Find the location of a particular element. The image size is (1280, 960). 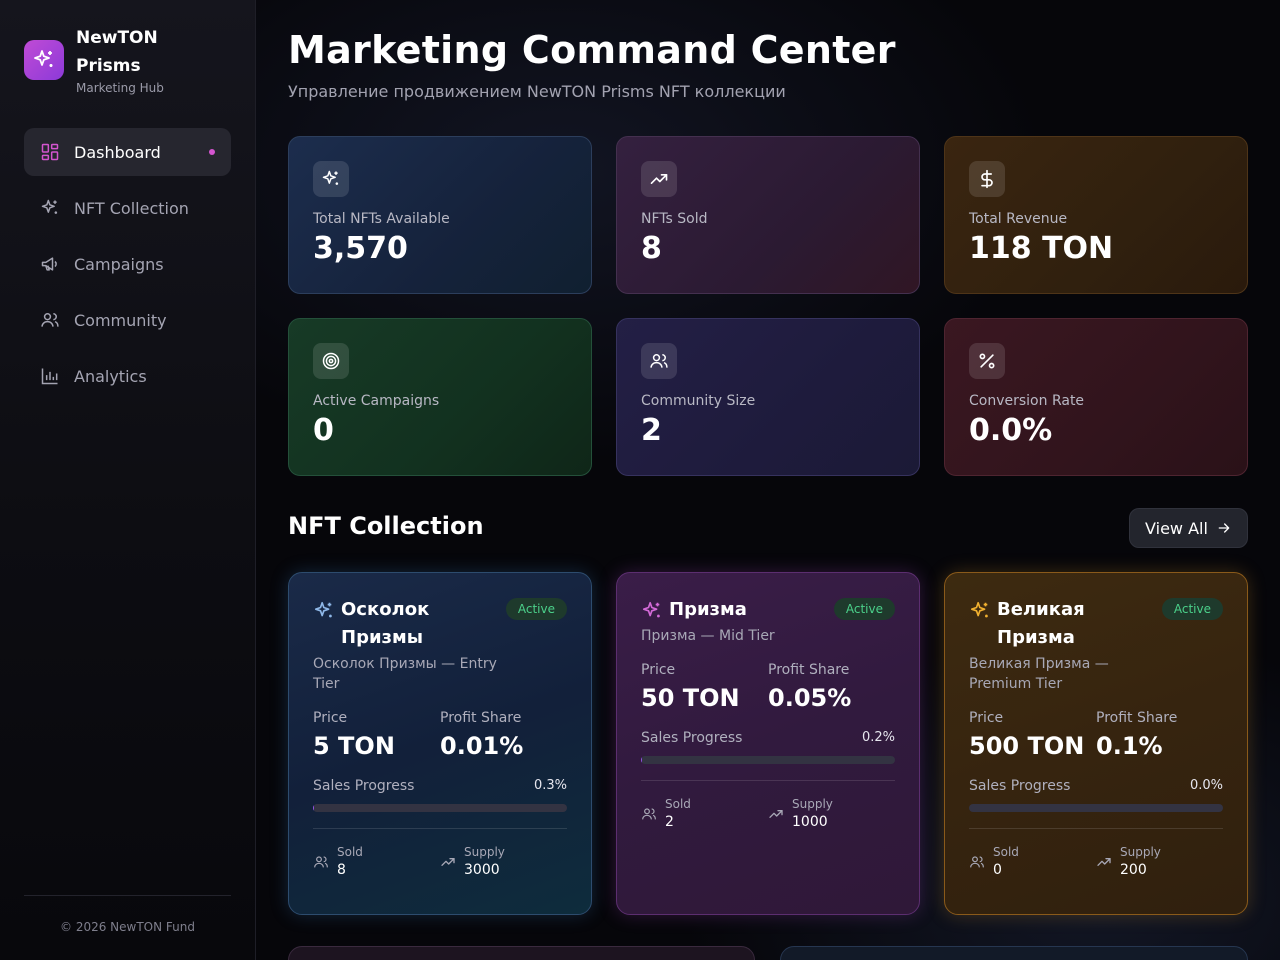

sidebar-item-community: Community is located at coordinates (127, 320).